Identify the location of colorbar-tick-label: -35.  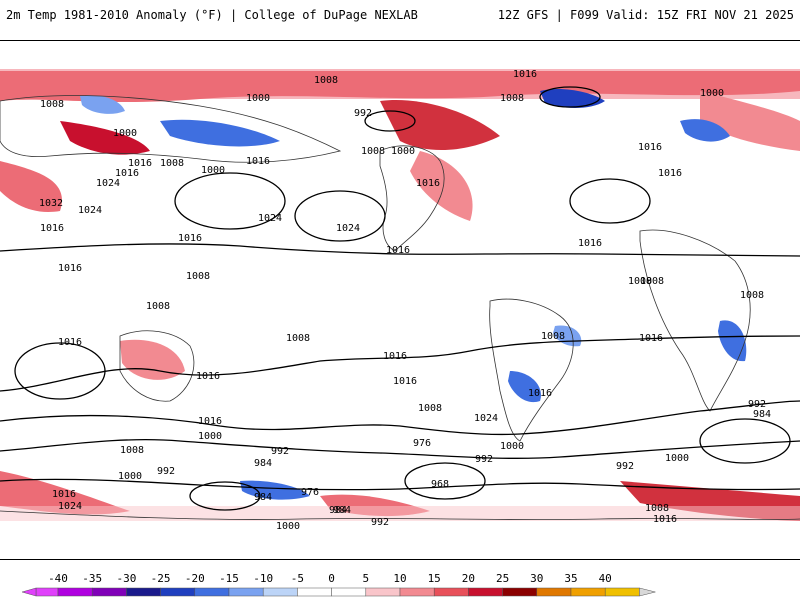
(92, 578).